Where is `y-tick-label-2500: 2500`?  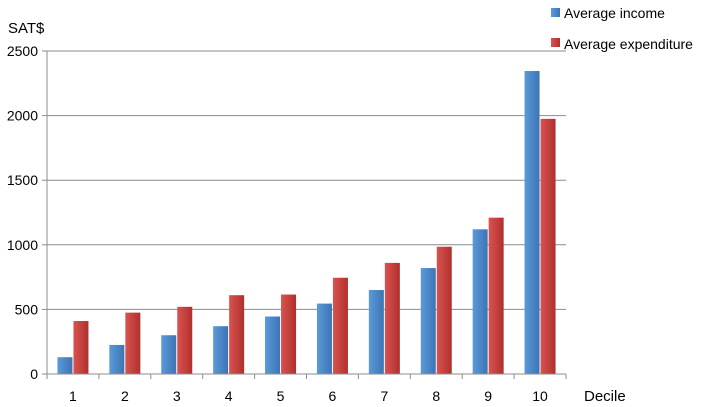
y-tick-label-2500: 2500 is located at coordinates (22, 51).